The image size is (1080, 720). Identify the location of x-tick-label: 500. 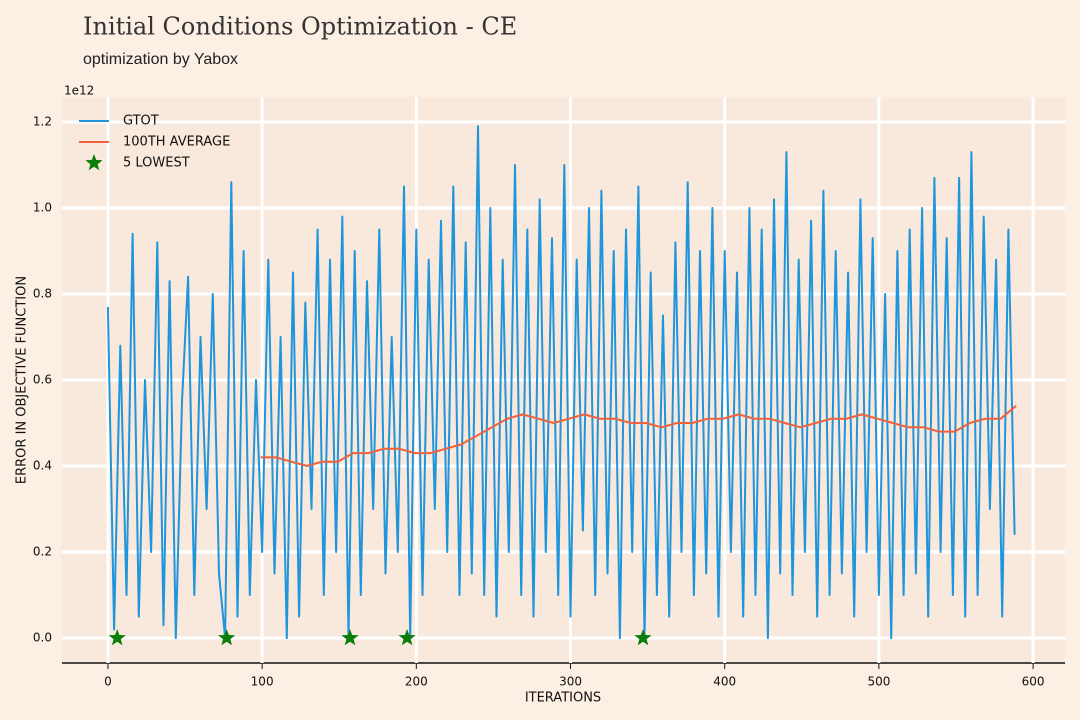
(878, 682).